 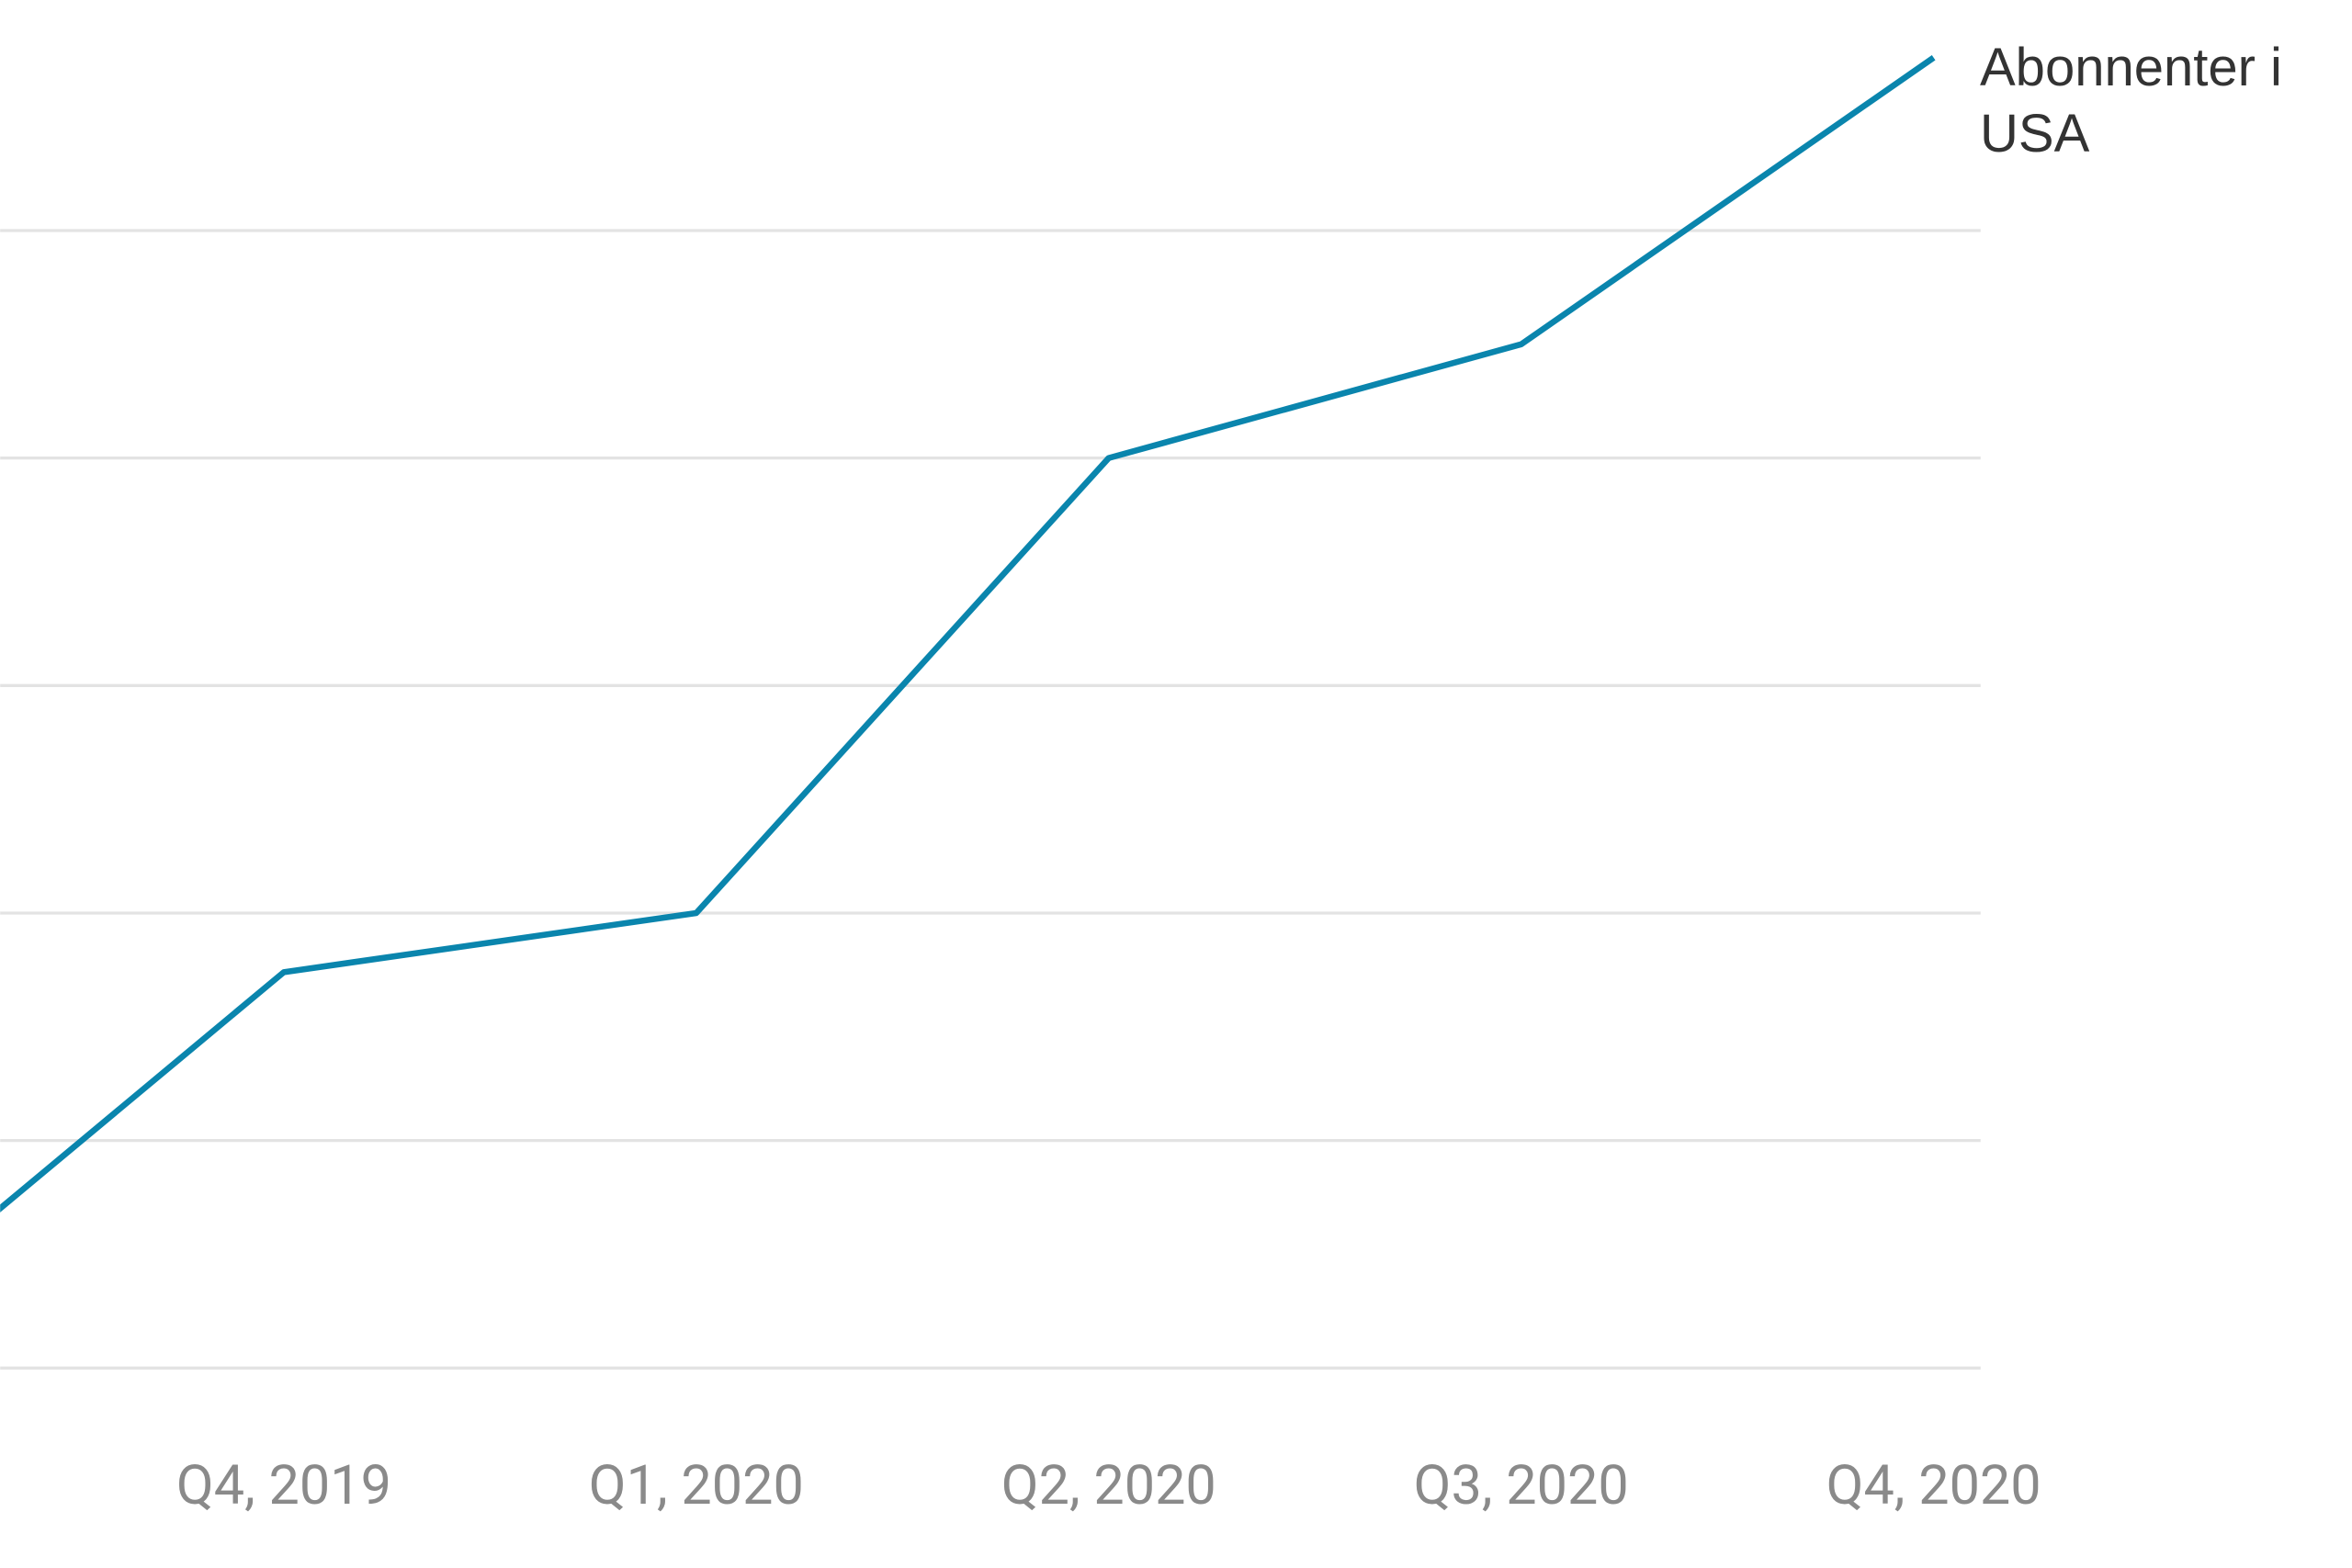 I want to click on x-axis: Q4, 2019 Q1, 2020 Q2, 2020 Q3, 2020 Q4, 2020, so click(x=1108, y=1485).